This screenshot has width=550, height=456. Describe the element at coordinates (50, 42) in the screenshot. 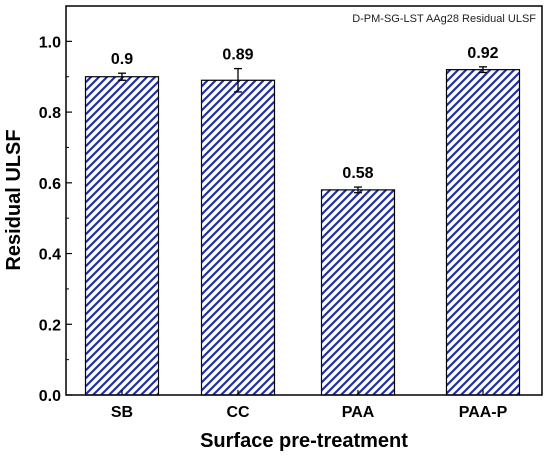

I see `y-tick-label: 1.0` at that location.